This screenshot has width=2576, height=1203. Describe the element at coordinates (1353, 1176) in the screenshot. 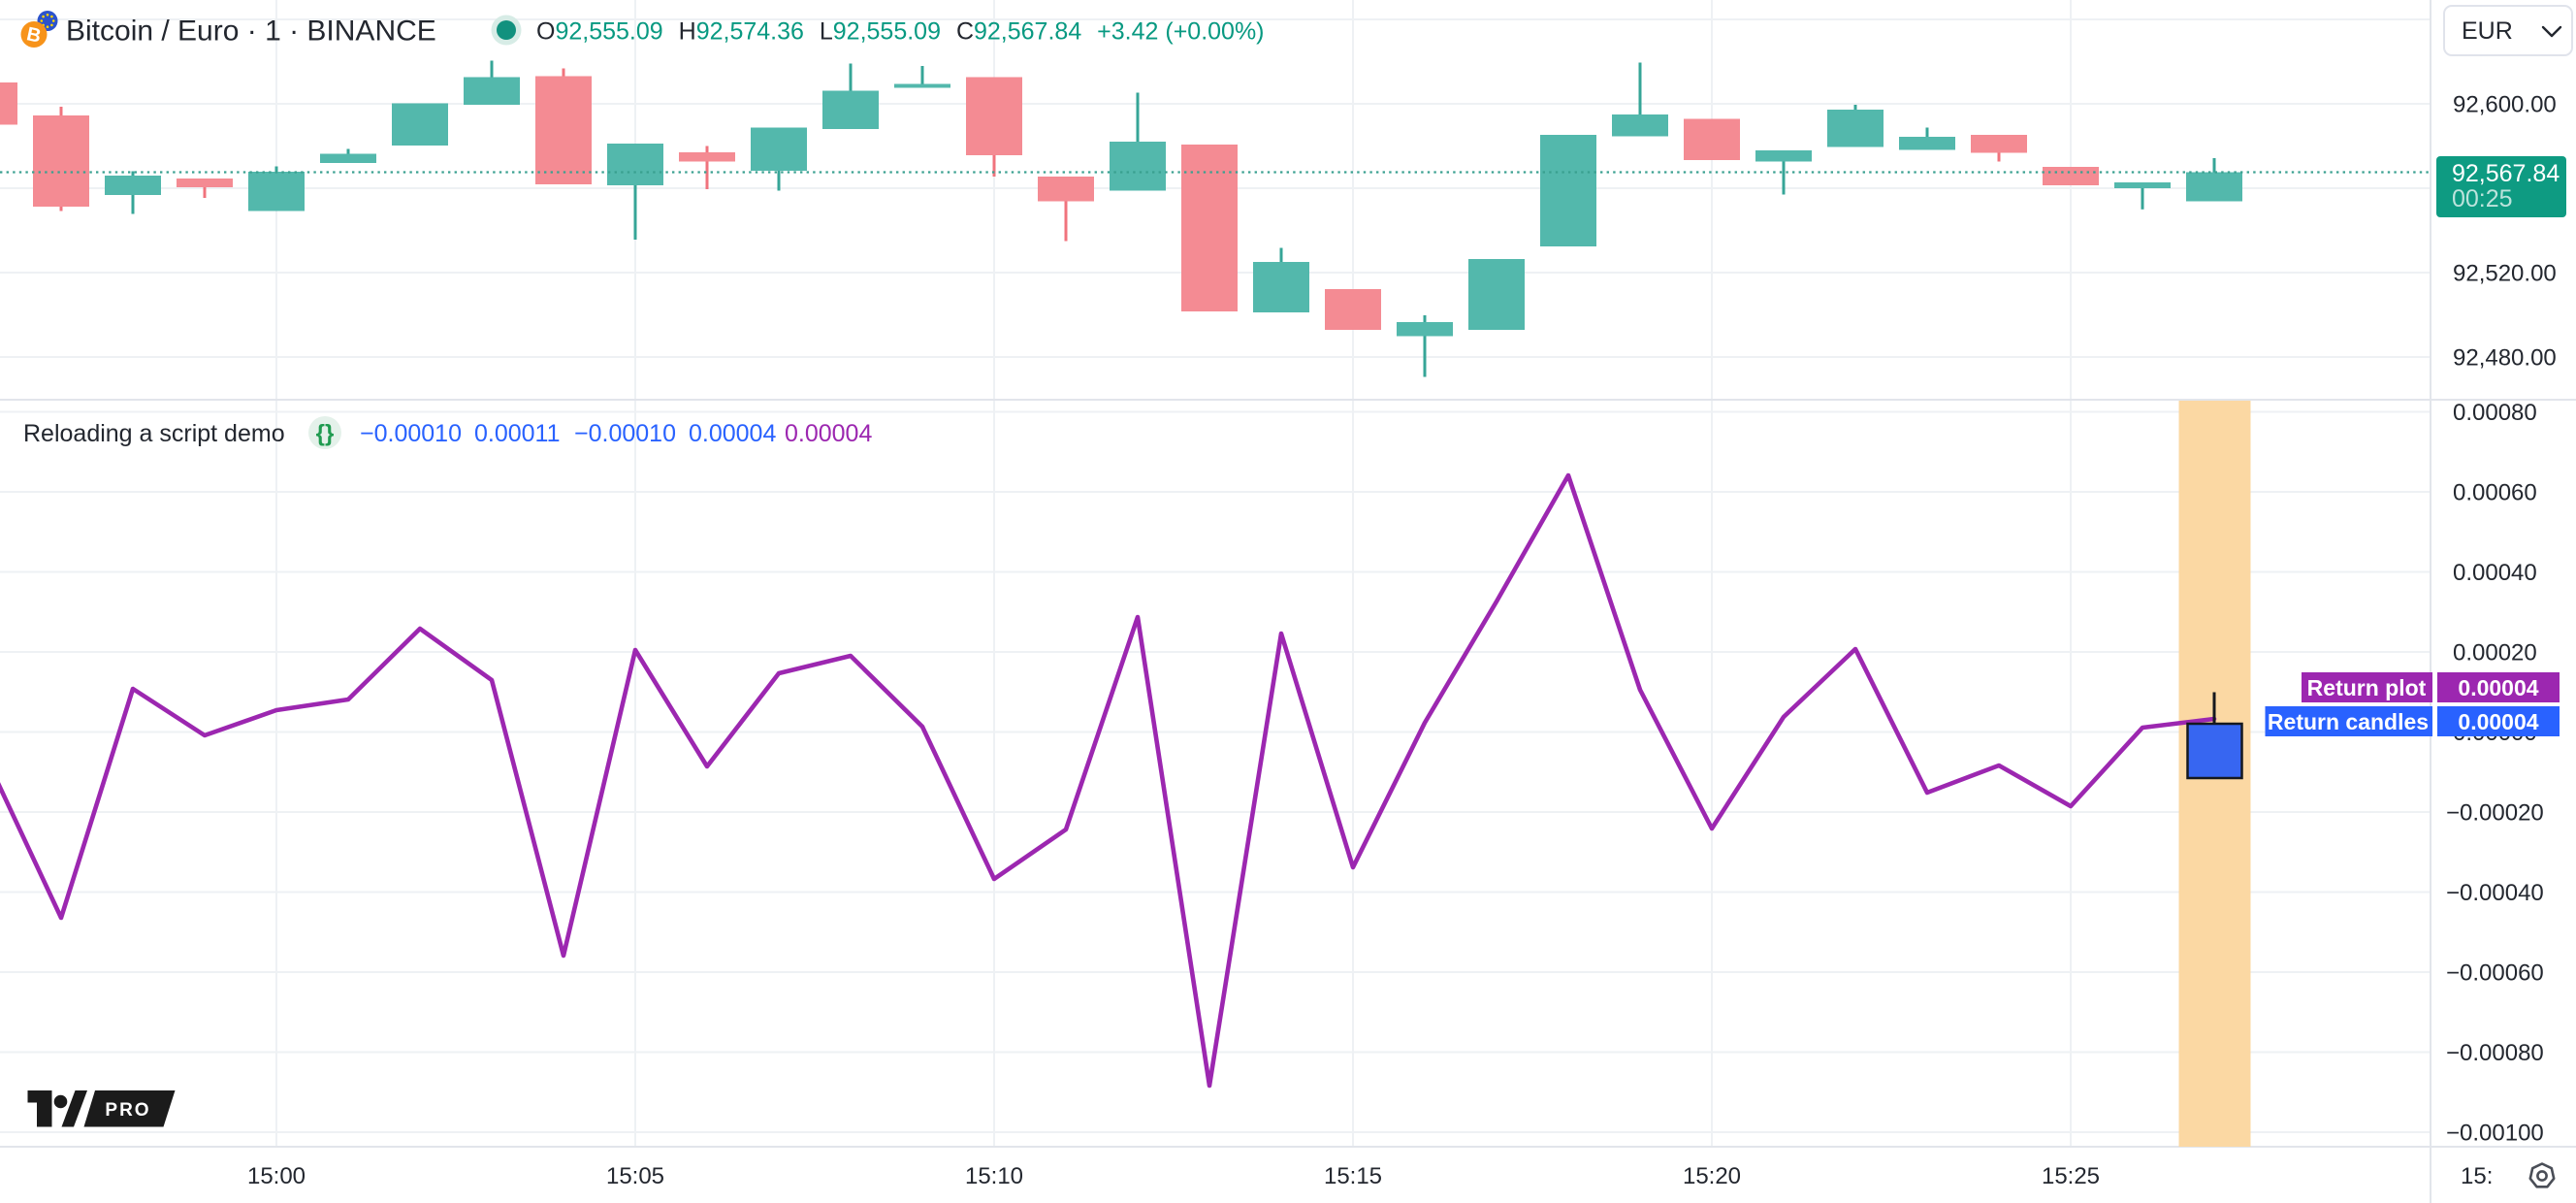

I see `svg-text: 15:15` at that location.